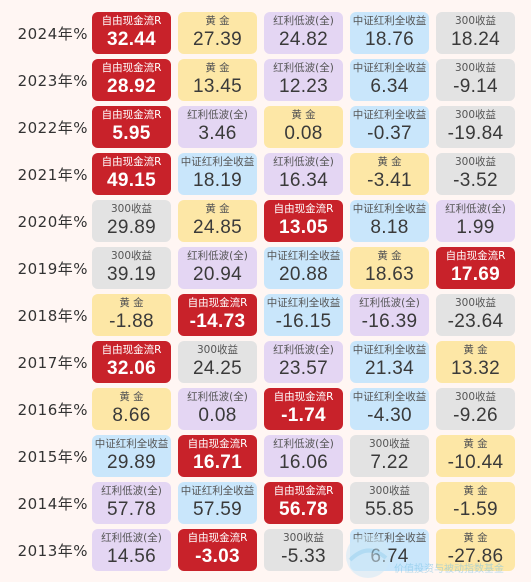  Describe the element at coordinates (303, 86) in the screenshot. I see `return-value: 12.23` at that location.